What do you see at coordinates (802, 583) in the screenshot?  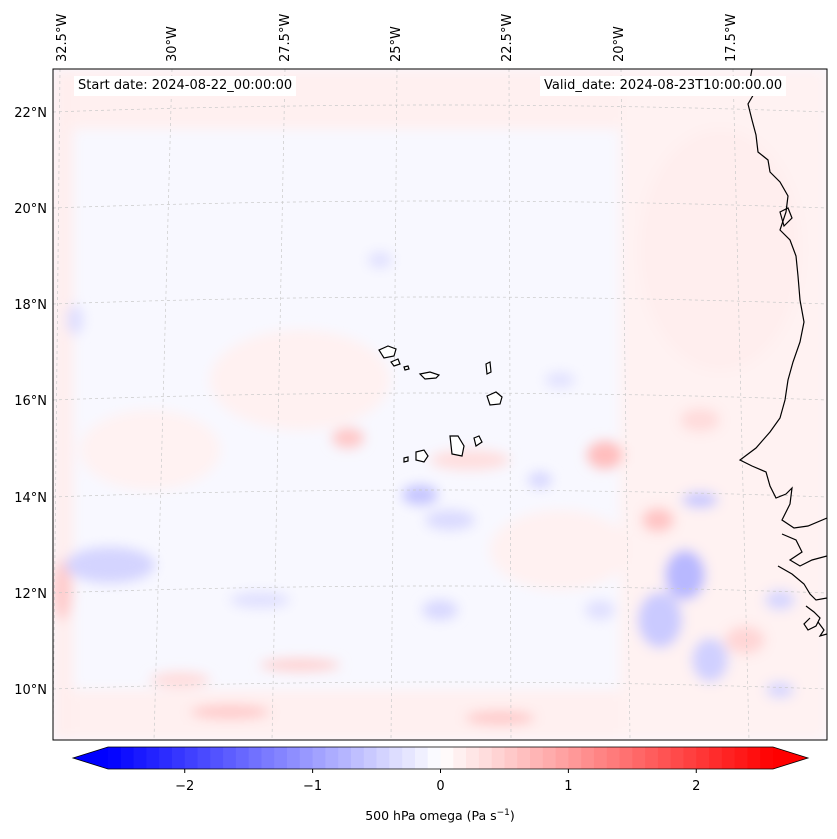 I see `coastline-guinea` at bounding box center [802, 583].